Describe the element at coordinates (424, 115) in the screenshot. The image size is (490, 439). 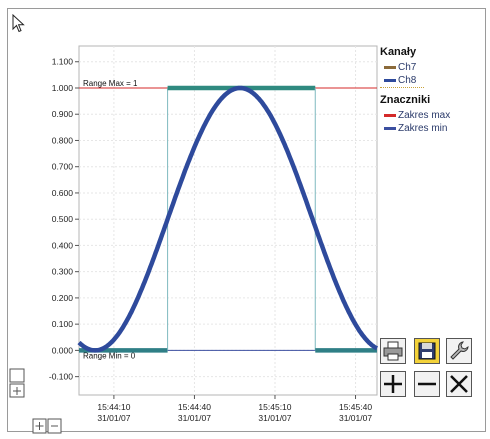
I see `legend-label-zakres-max: Zakres max` at that location.